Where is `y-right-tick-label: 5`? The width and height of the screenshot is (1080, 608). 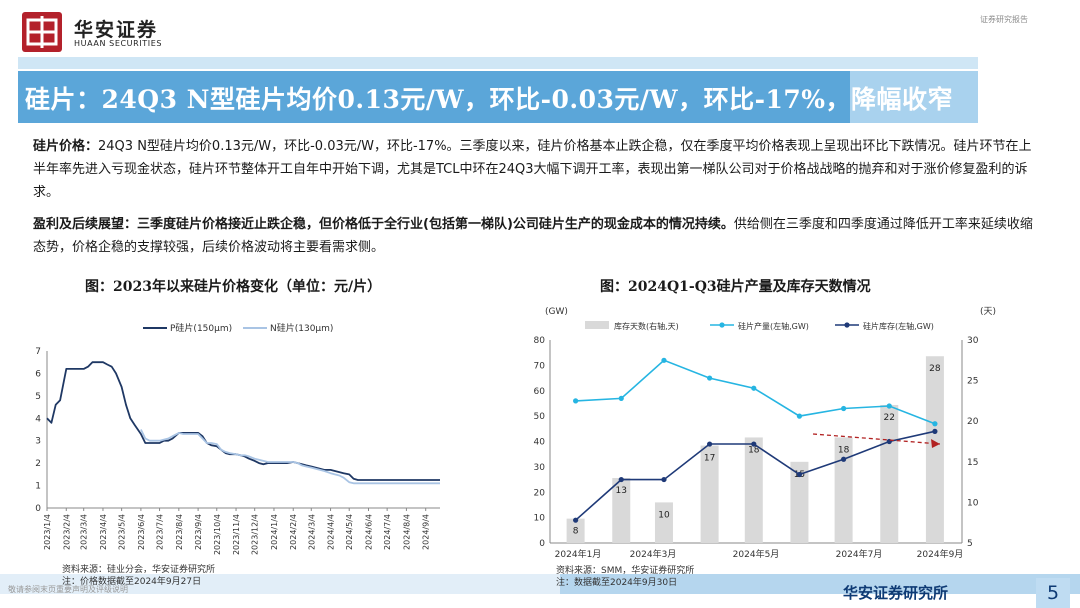 y-right-tick-label: 5 is located at coordinates (970, 544).